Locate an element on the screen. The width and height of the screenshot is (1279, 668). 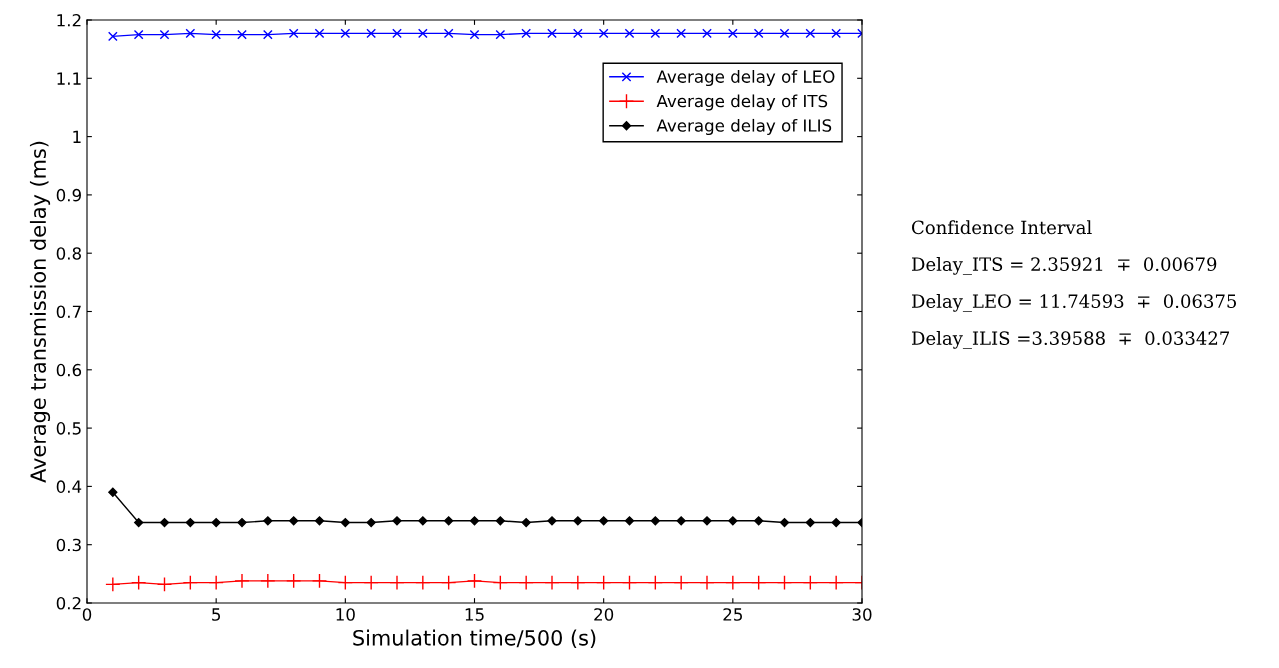
text: Confidence Interval is located at coordinates (1002, 227).